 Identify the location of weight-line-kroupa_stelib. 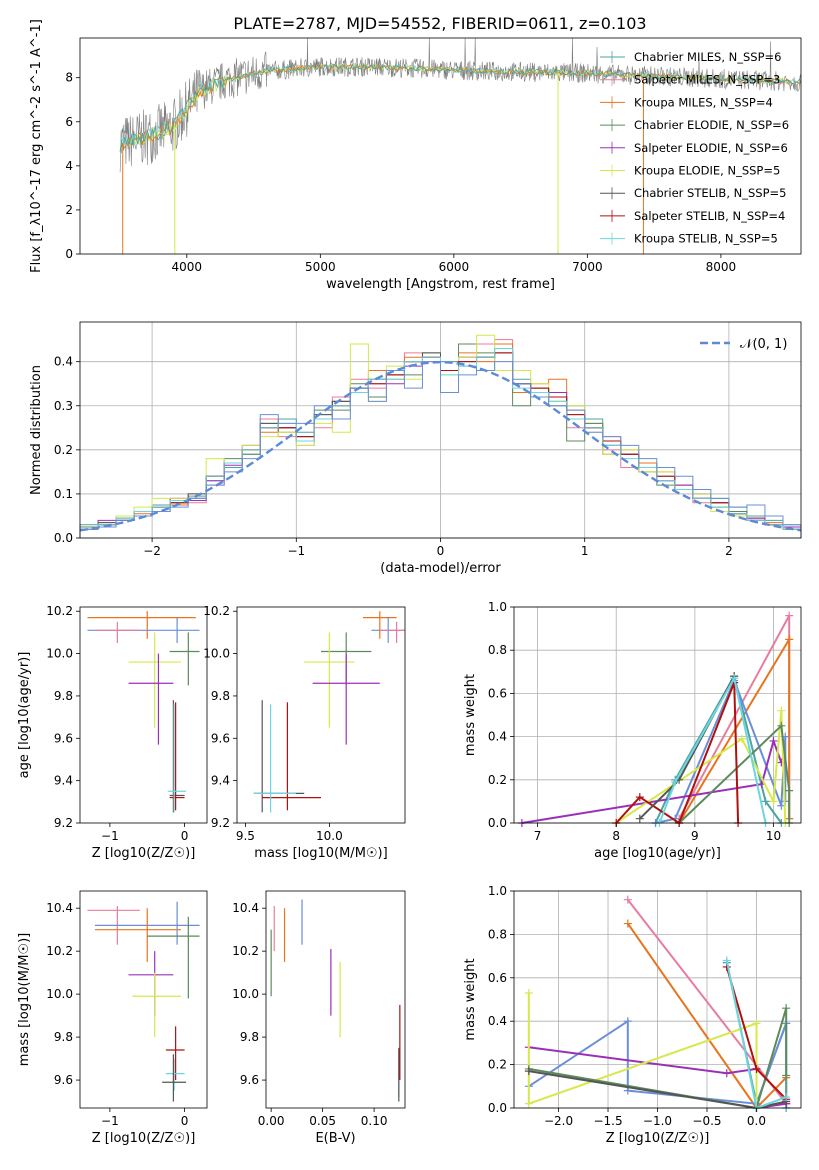
(712, 749).